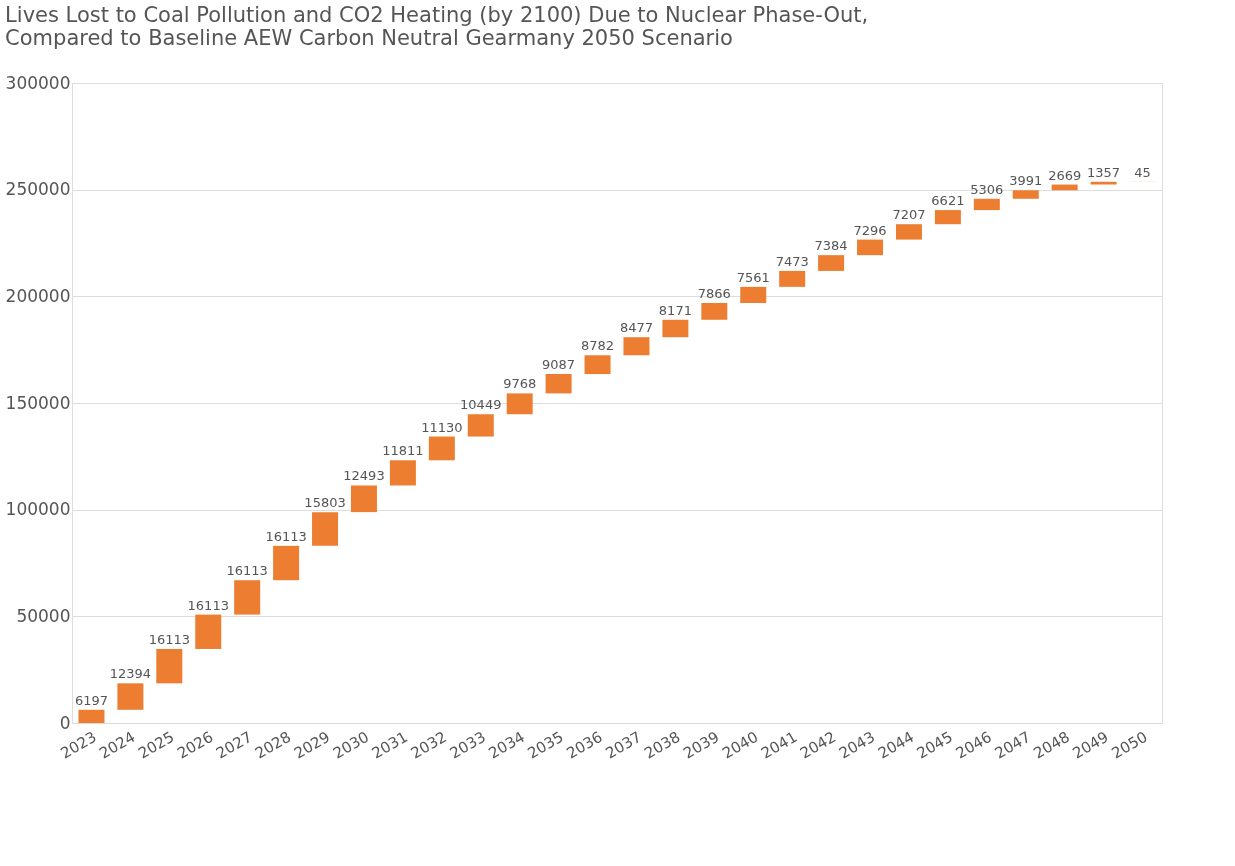 Image resolution: width=1235 pixels, height=866 pixels. I want to click on data-label: 7207, so click(909, 215).